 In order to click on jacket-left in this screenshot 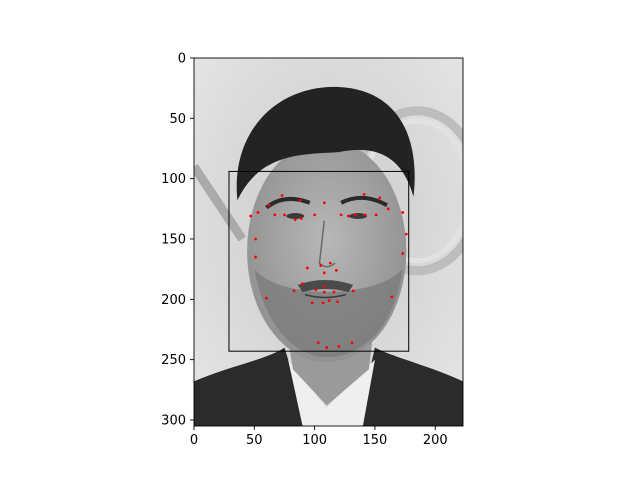, I will do `click(251, 386)`.